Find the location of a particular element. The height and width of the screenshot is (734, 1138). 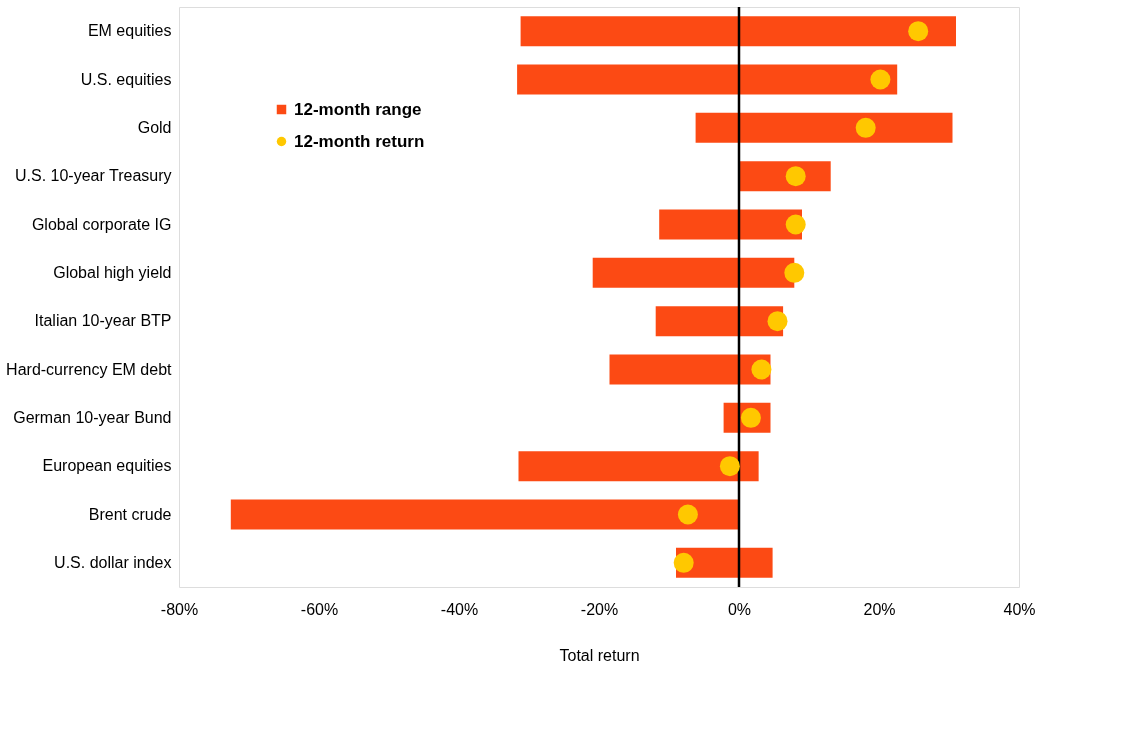

legend-label: 12-month return is located at coordinates (359, 141).